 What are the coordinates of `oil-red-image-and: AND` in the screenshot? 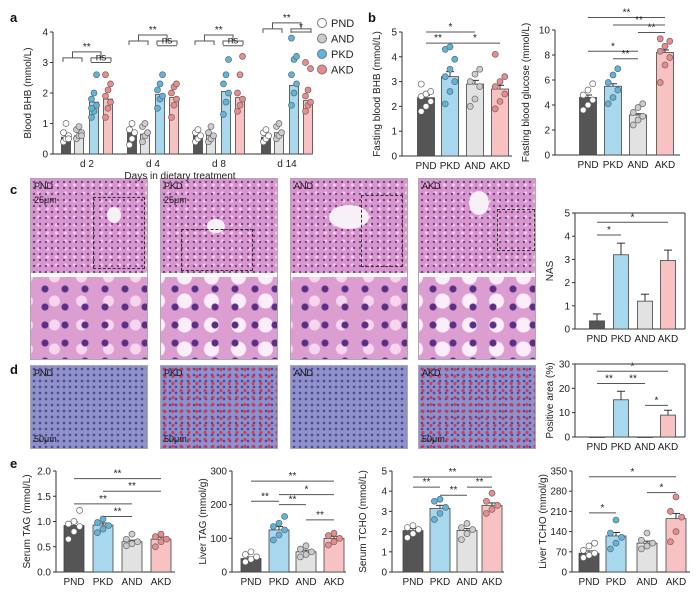 It's located at (349, 407).